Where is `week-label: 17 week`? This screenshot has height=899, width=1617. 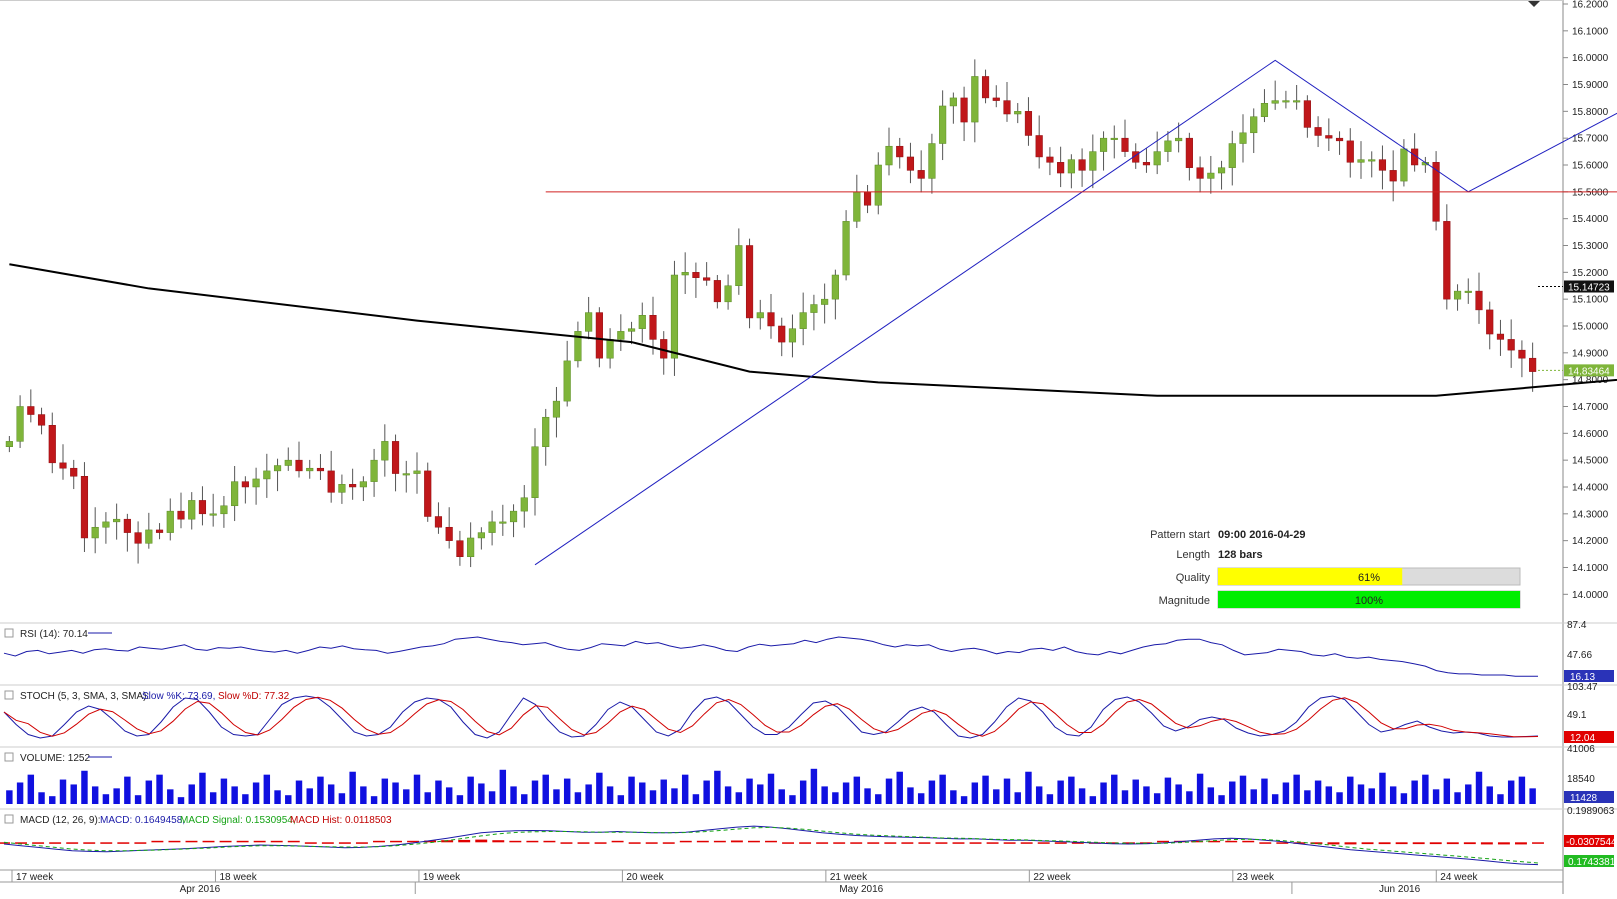
week-label: 17 week is located at coordinates (35, 877).